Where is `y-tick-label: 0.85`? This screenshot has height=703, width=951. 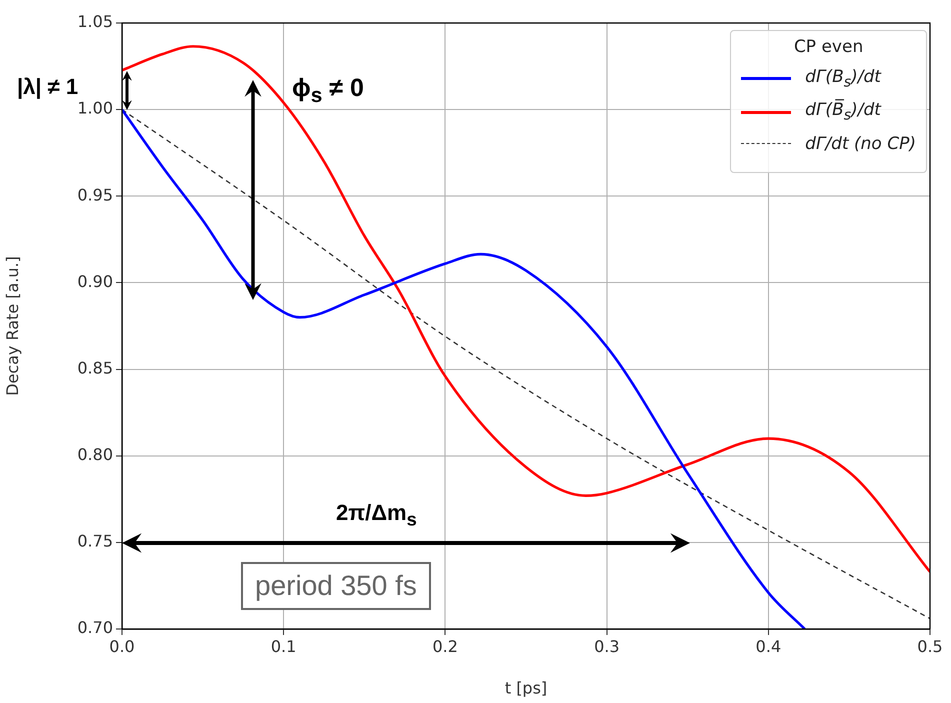
y-tick-label: 0.85 is located at coordinates (95, 368).